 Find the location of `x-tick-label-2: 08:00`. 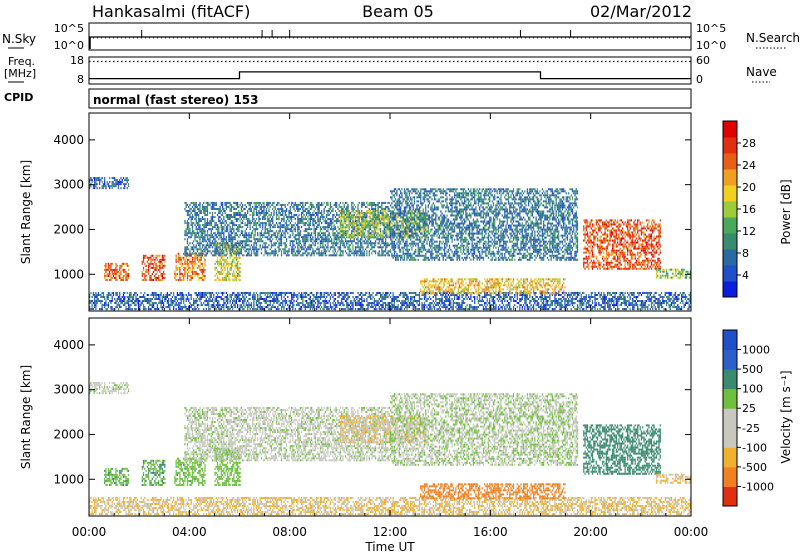

x-tick-label-2: 08:00 is located at coordinates (289, 532).